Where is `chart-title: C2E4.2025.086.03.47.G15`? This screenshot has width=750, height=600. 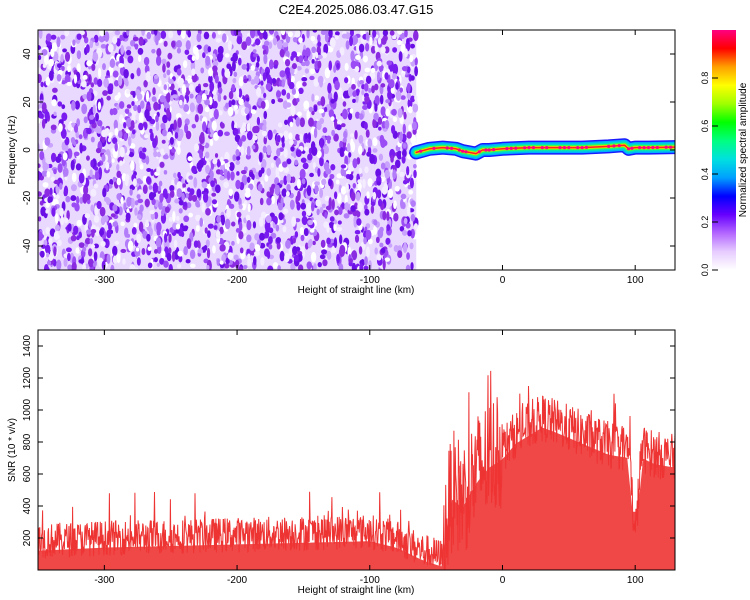 chart-title: C2E4.2025.086.03.47.G15 is located at coordinates (356, 9).